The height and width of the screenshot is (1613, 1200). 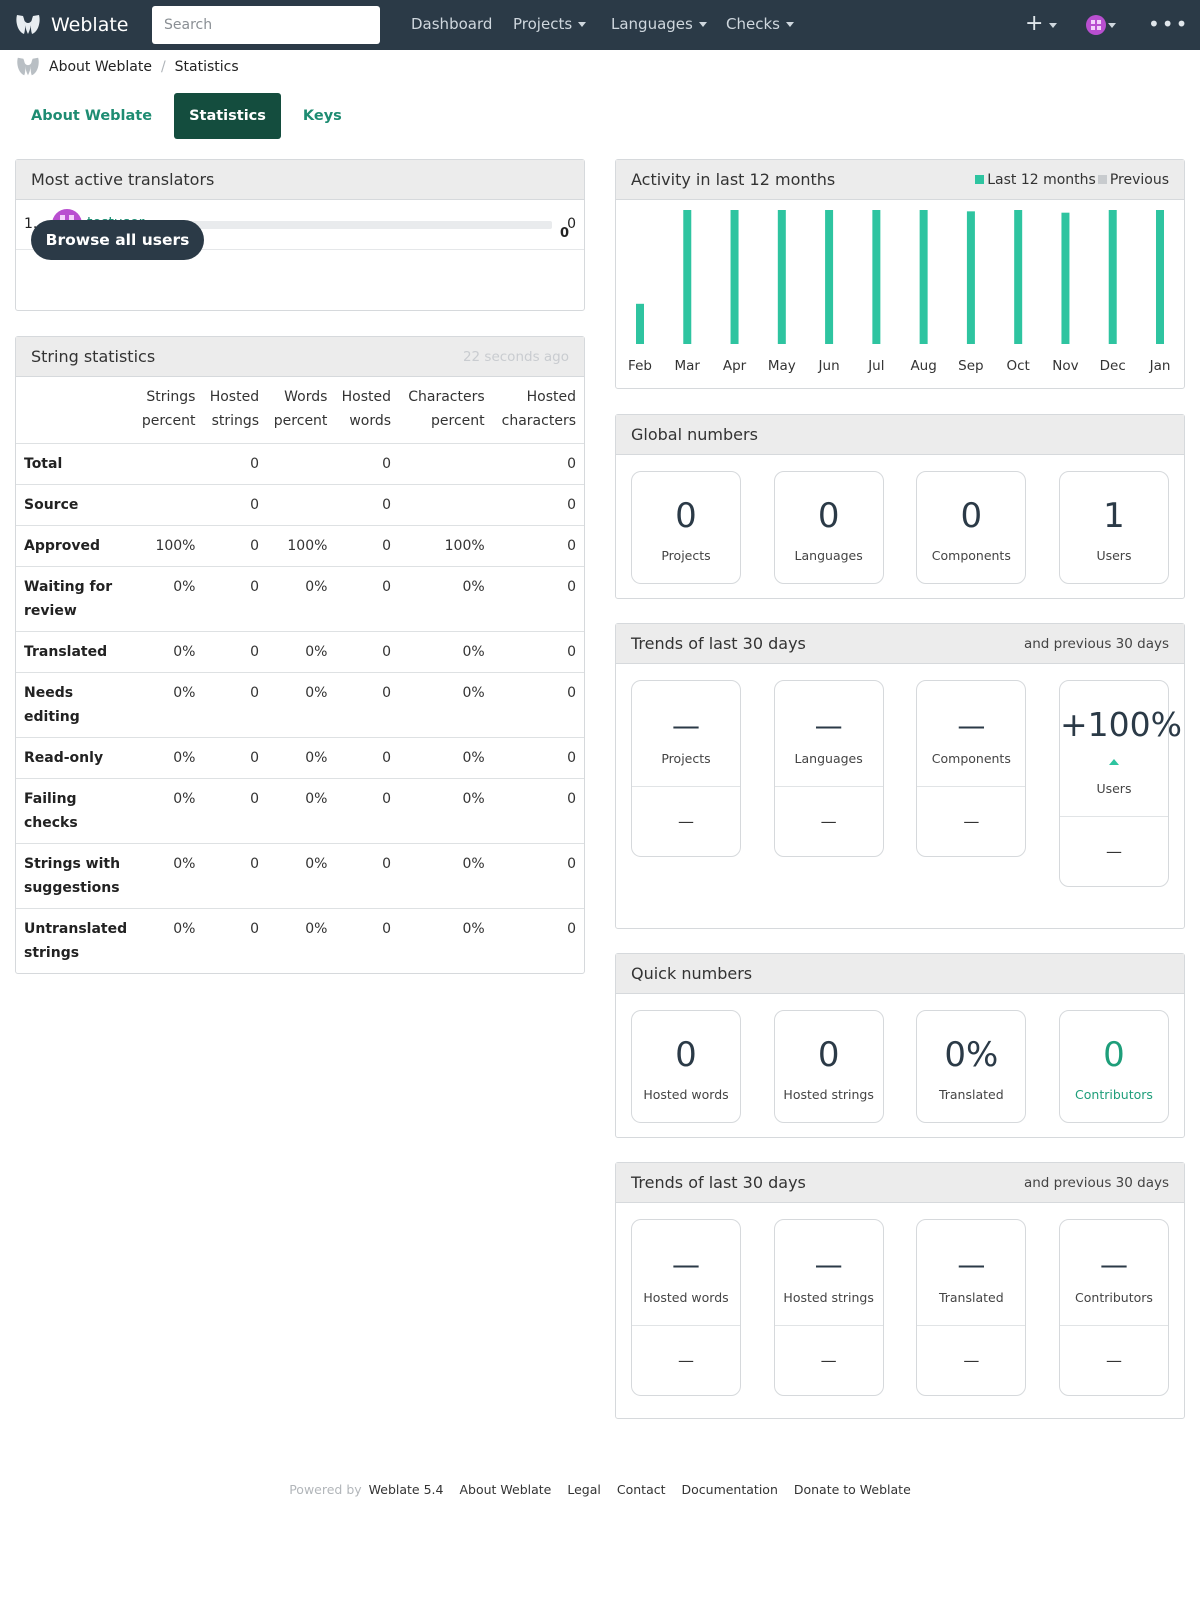 What do you see at coordinates (406, 1489) in the screenshot?
I see `footer-link-weblate-version: Weblate 5.4` at bounding box center [406, 1489].